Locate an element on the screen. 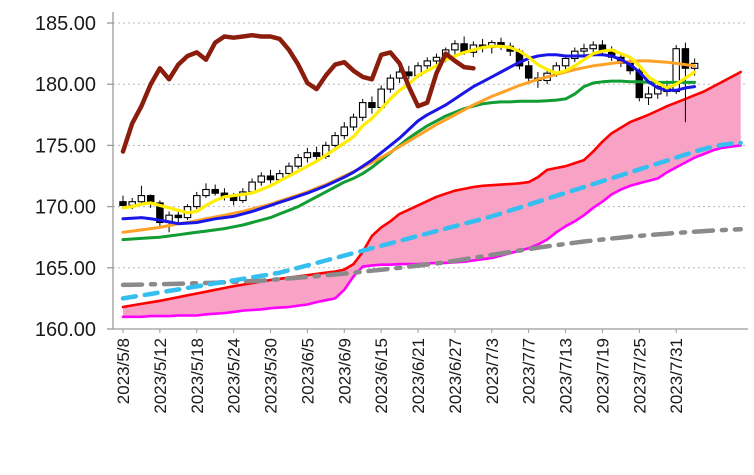  x-tick-label: 2023/5/24 is located at coordinates (234, 376).